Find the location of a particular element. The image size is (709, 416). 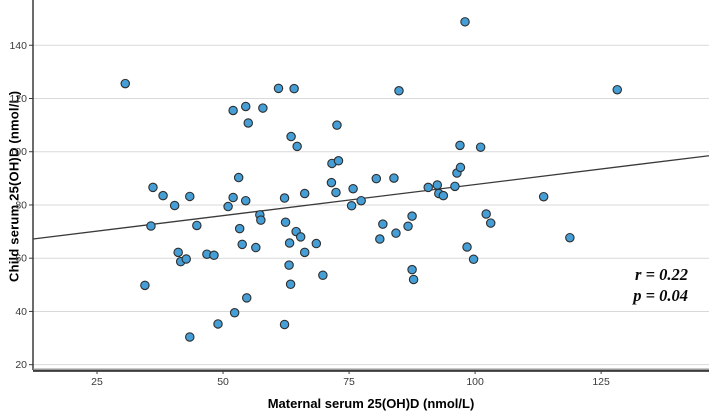

y-tick-label: 80 is located at coordinates (21, 205).